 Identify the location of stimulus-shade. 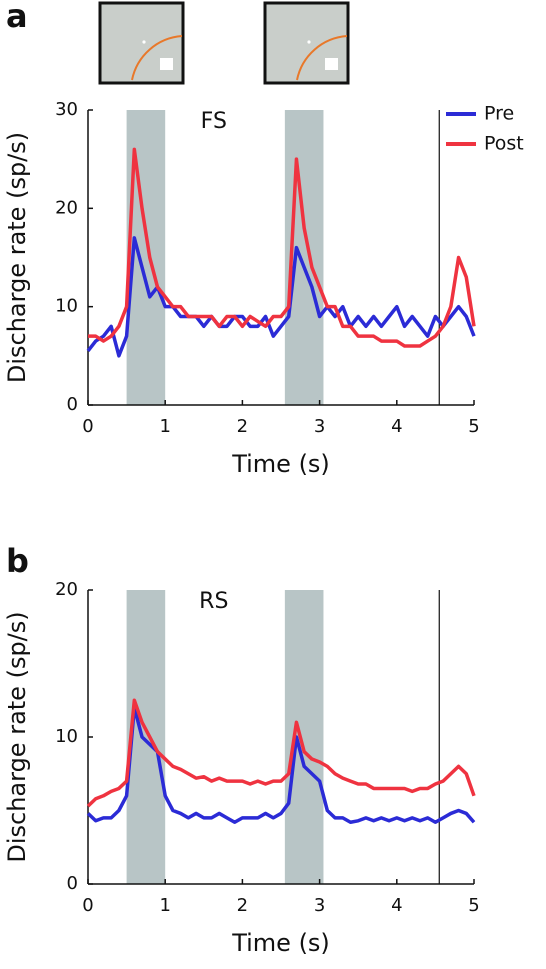
(304, 737).